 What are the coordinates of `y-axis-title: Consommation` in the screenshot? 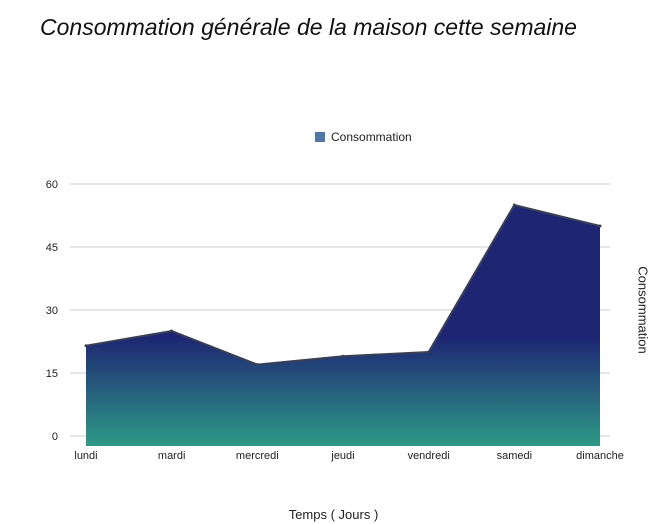 It's located at (643, 310).